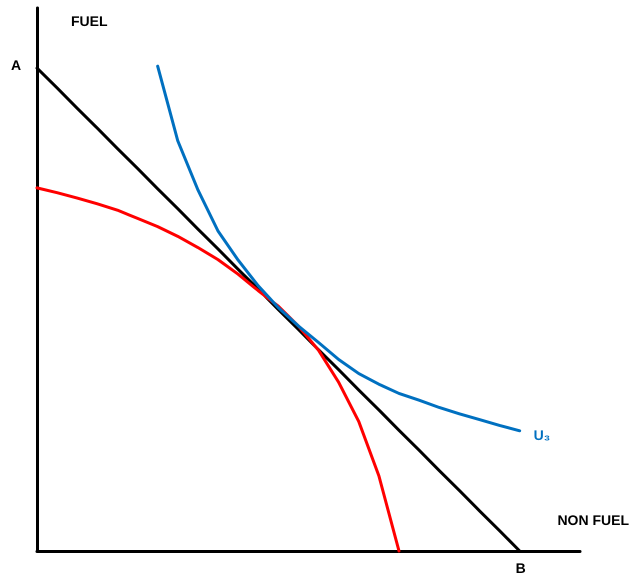 The image size is (633, 582). Describe the element at coordinates (593, 520) in the screenshot. I see `x-axis-title: NON FUEL` at that location.